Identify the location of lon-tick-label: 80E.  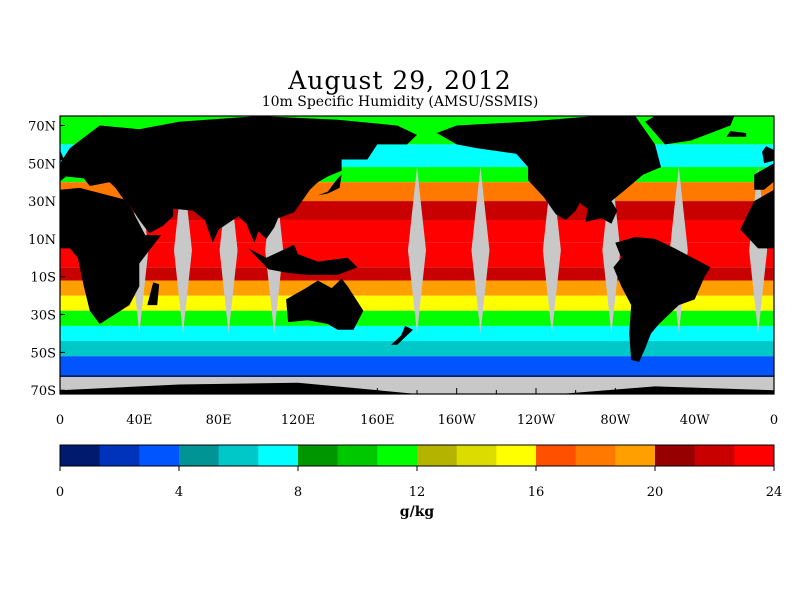
(219, 420).